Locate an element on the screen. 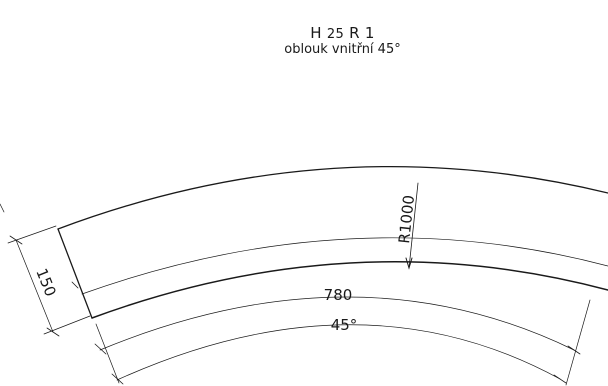 The image size is (608, 386). arc-length-label: 780 is located at coordinates (338, 295).